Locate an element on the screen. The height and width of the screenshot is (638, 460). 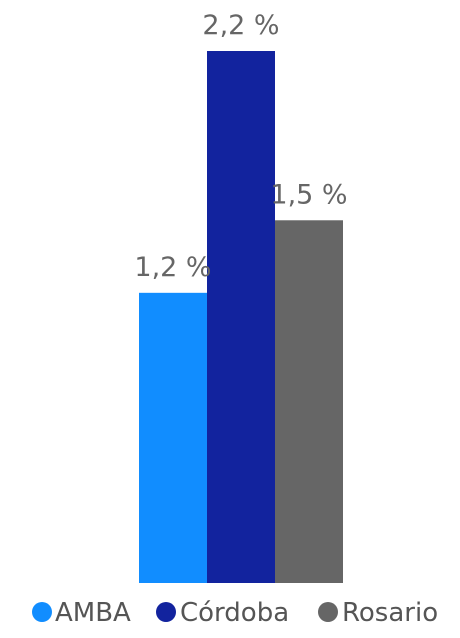
bar-rosario is located at coordinates (309, 402).